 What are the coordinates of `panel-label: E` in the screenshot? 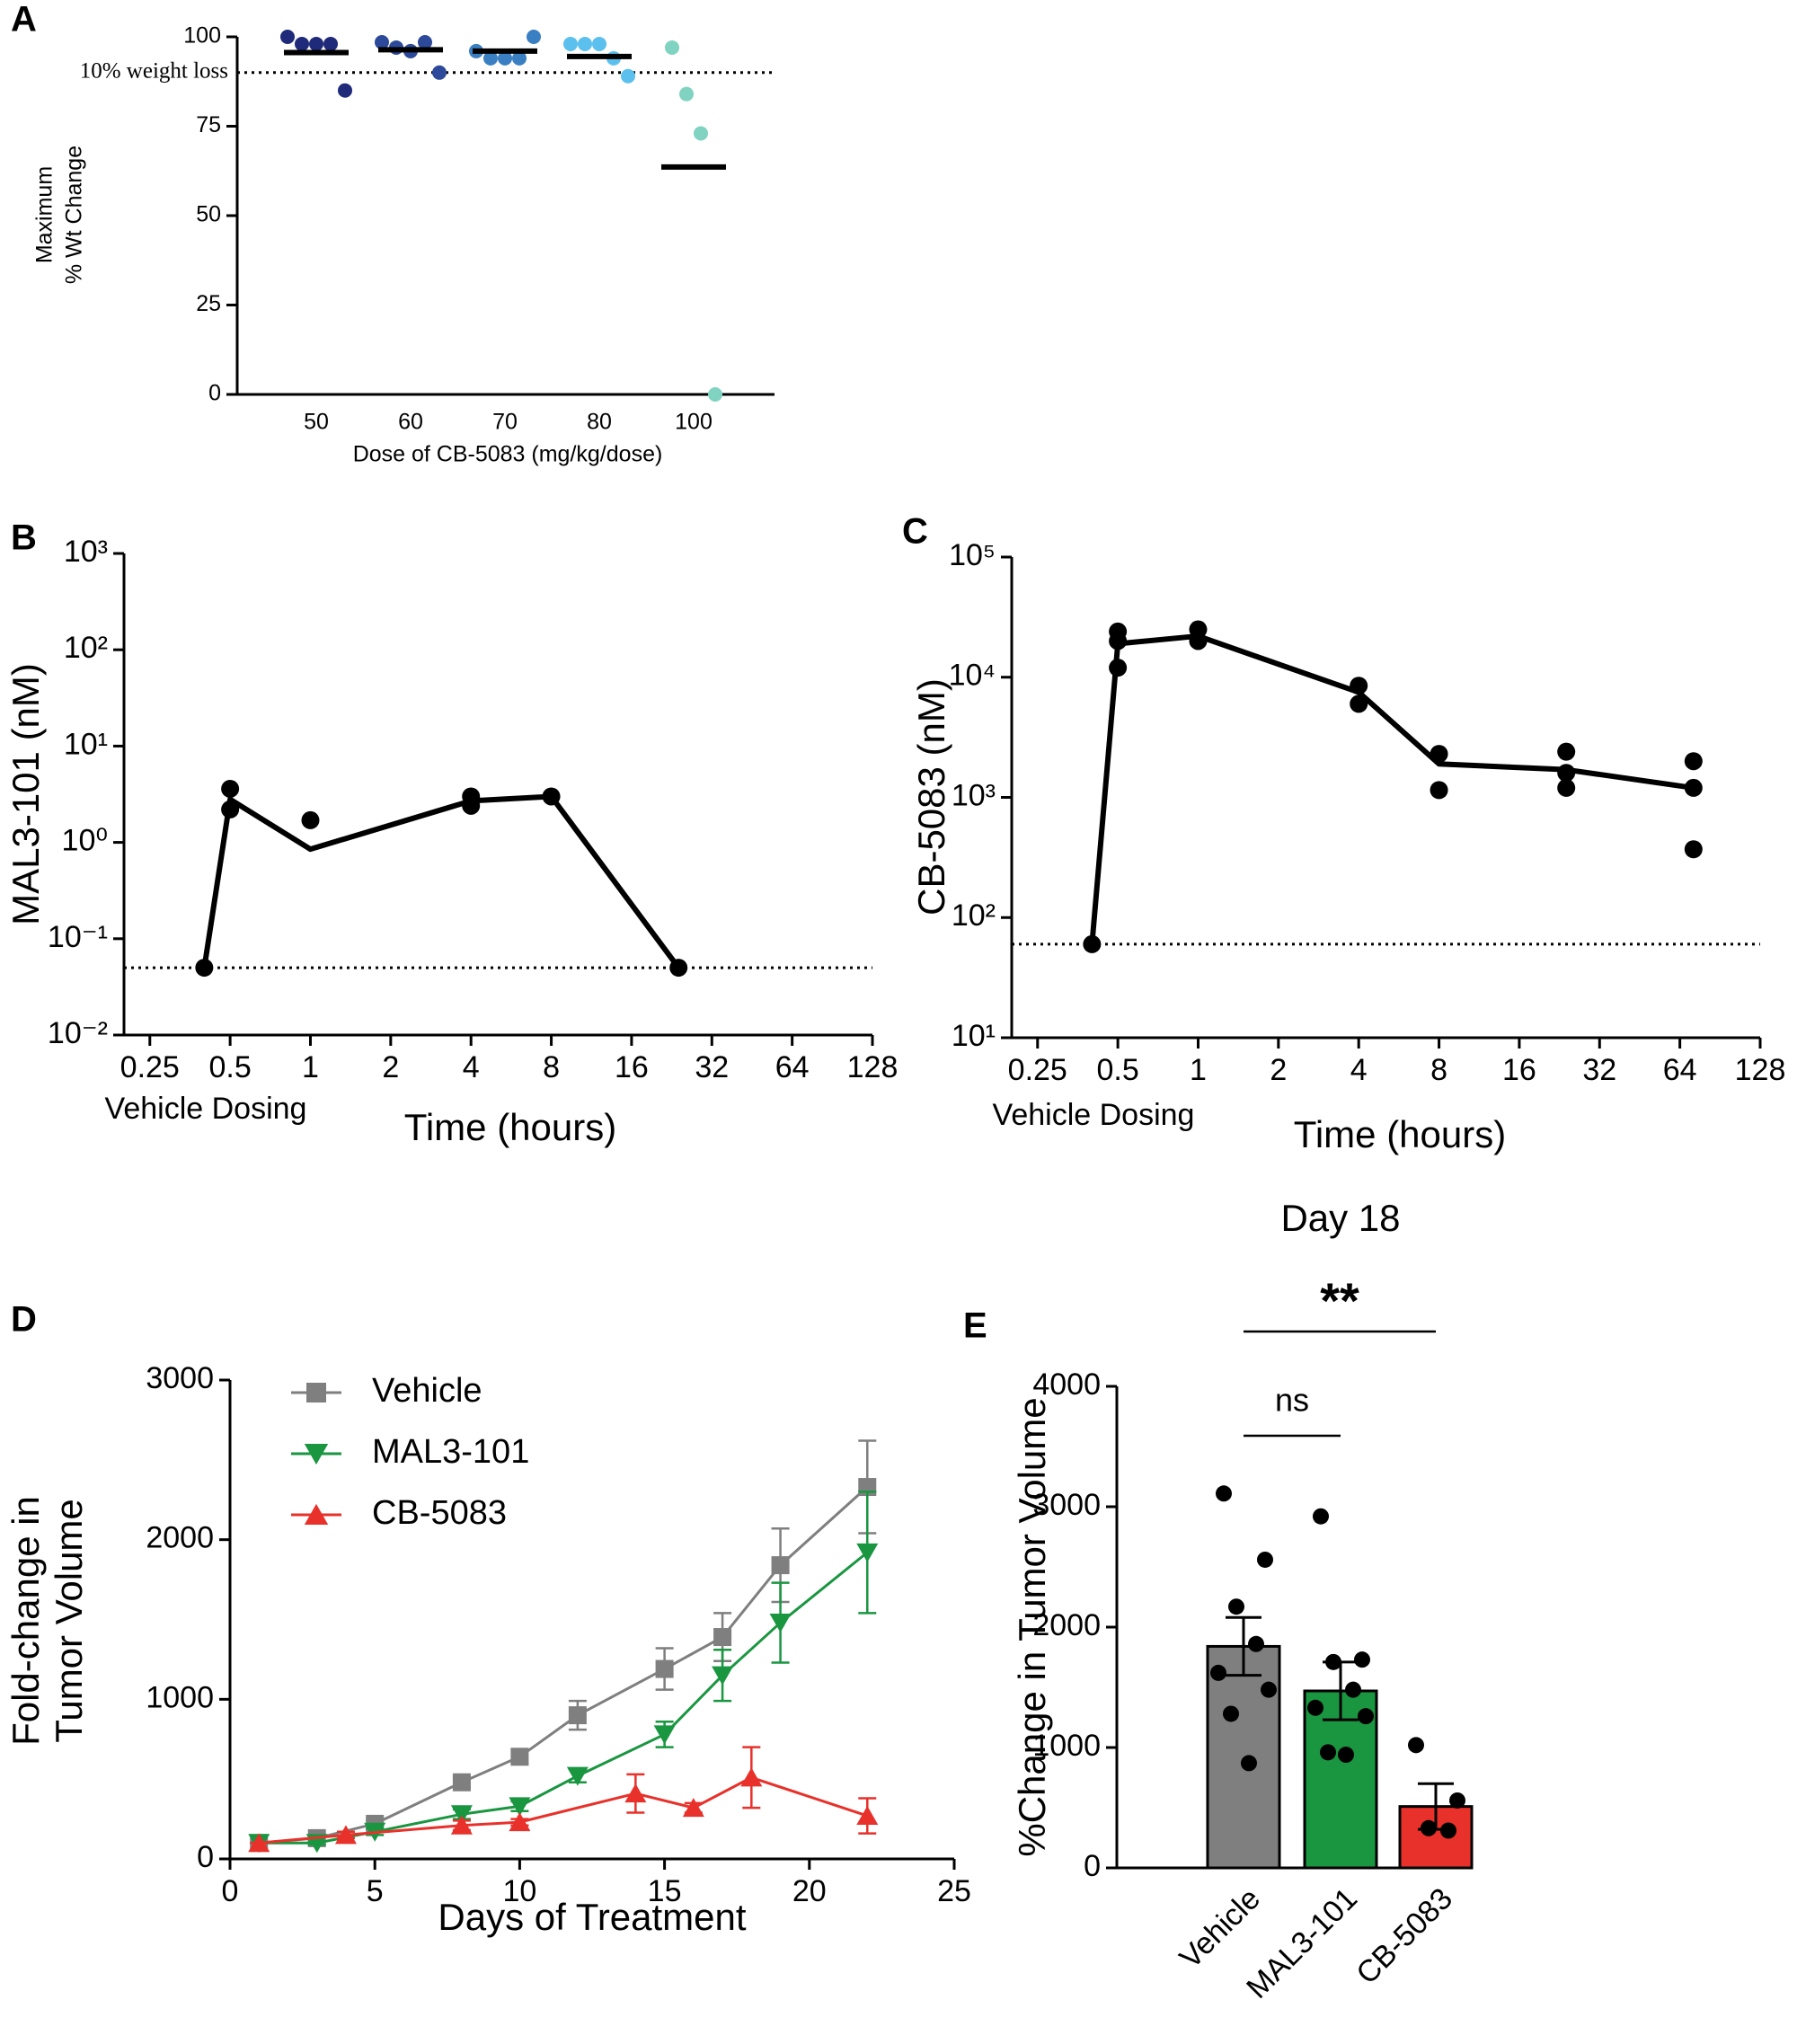 It's located at (975, 1326).